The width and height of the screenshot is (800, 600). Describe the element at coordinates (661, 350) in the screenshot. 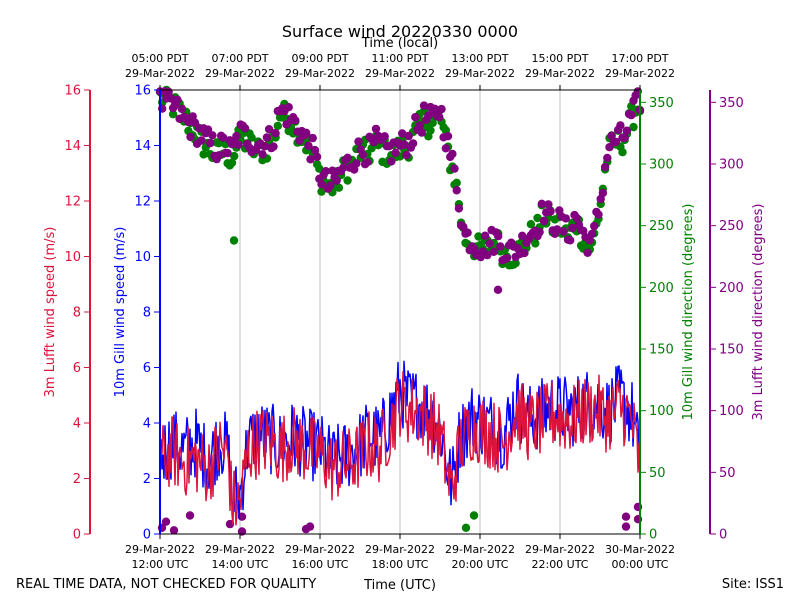

I see `gill-direction-axis-tick-label: 150` at that location.